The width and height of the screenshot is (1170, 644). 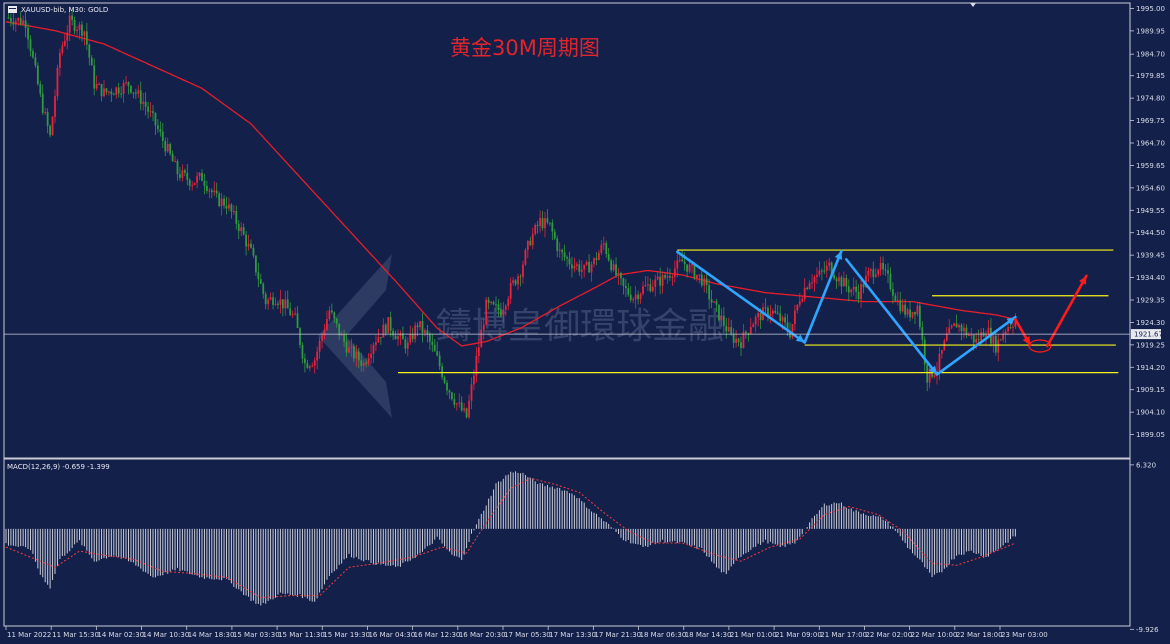 I want to click on time-tick-label: 17 Mar 13:30, so click(x=572, y=635).